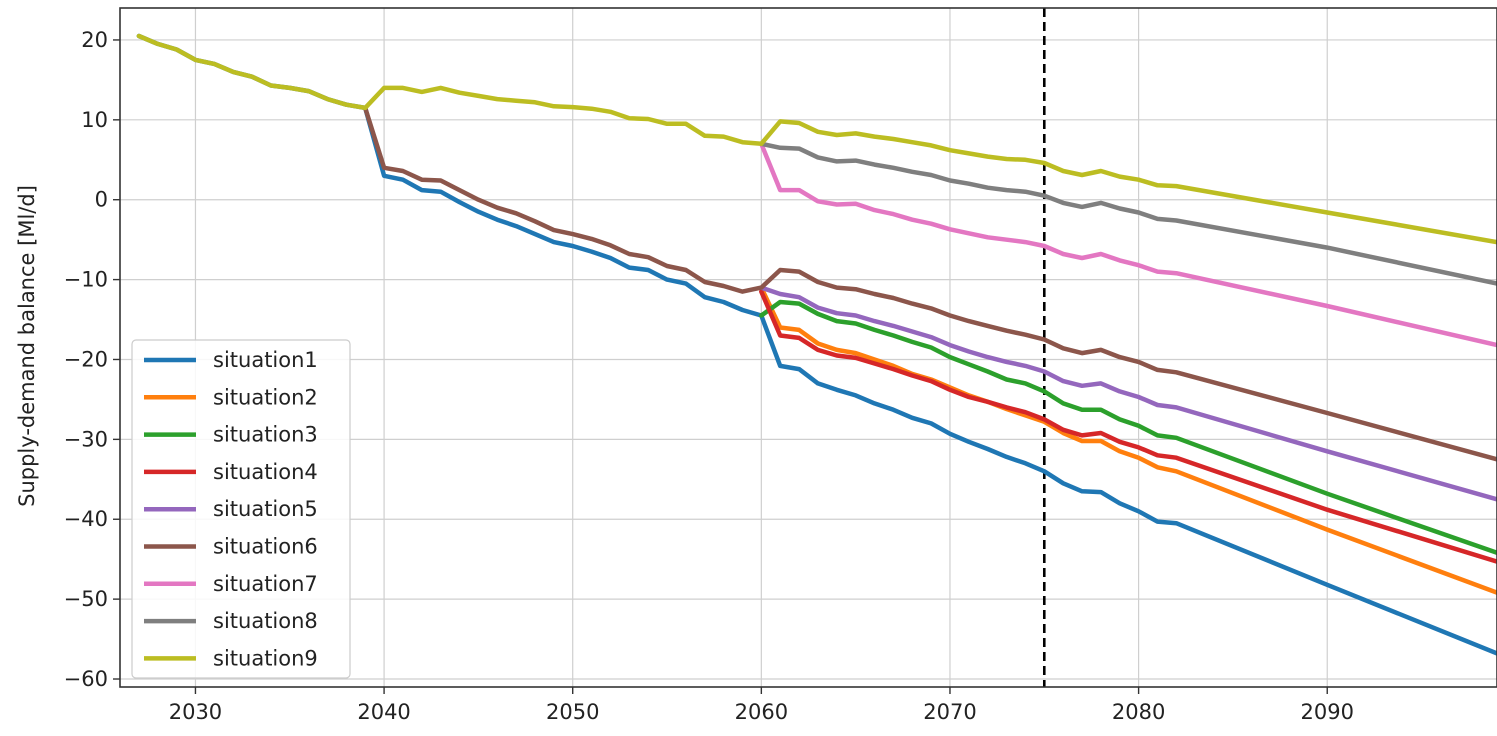 Image resolution: width=1497 pixels, height=736 pixels. I want to click on y-axis-ticks: 20 10 0 −10 −20 −30 −40 −50 −60, so click(92, 359).